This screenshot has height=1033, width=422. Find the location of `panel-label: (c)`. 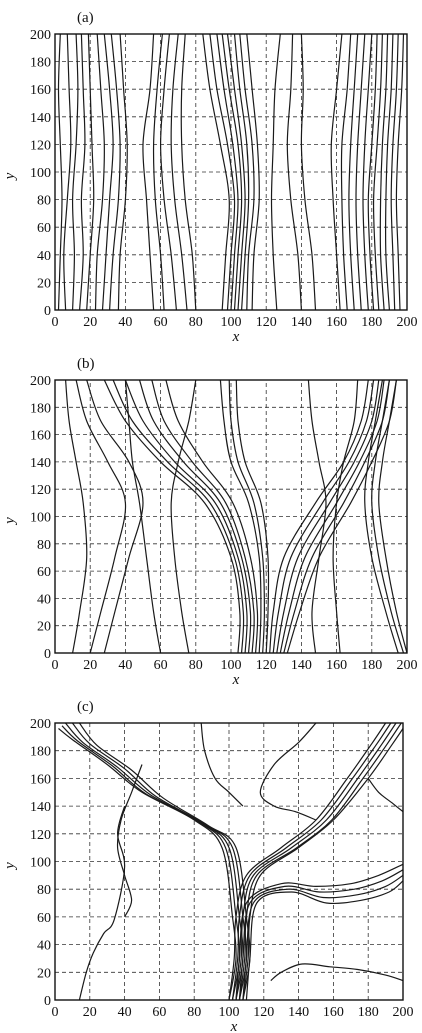

panel-label: (c) is located at coordinates (85, 707).